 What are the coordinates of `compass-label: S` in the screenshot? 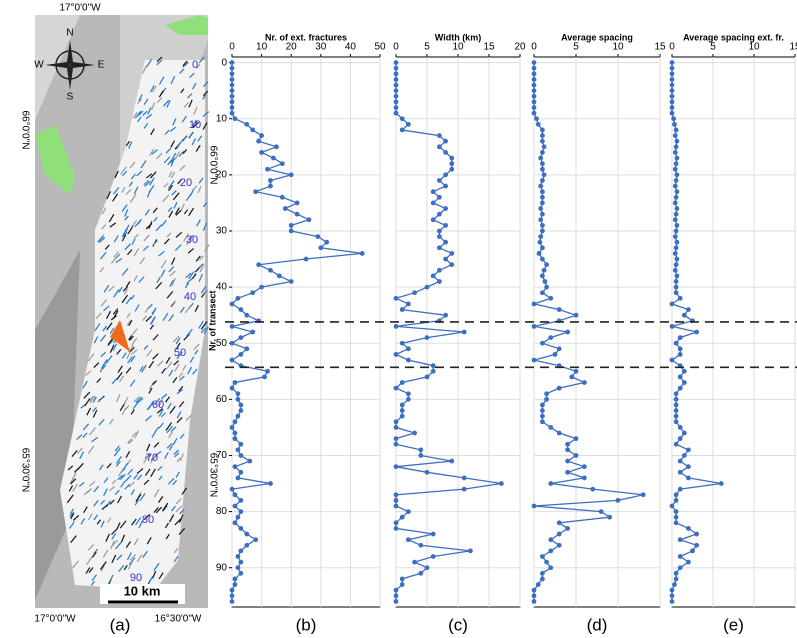 It's located at (70, 97).